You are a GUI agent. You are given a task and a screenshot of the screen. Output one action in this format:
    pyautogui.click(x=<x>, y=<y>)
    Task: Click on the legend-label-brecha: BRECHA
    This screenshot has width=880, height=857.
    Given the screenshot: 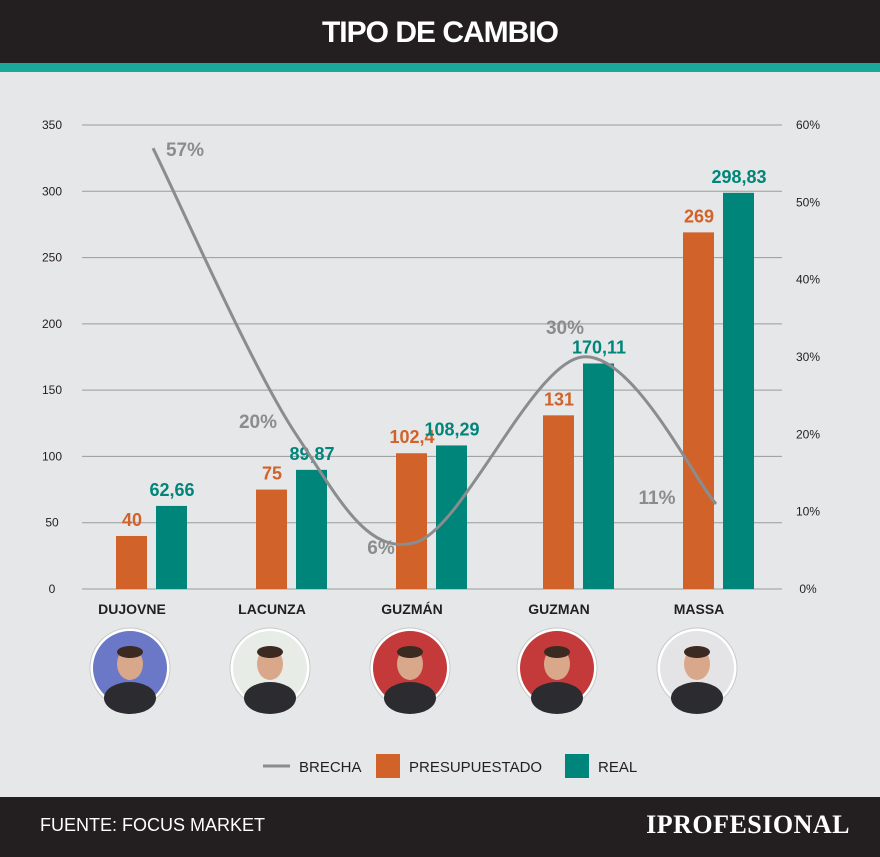 What is the action you would take?
    pyautogui.click(x=330, y=767)
    